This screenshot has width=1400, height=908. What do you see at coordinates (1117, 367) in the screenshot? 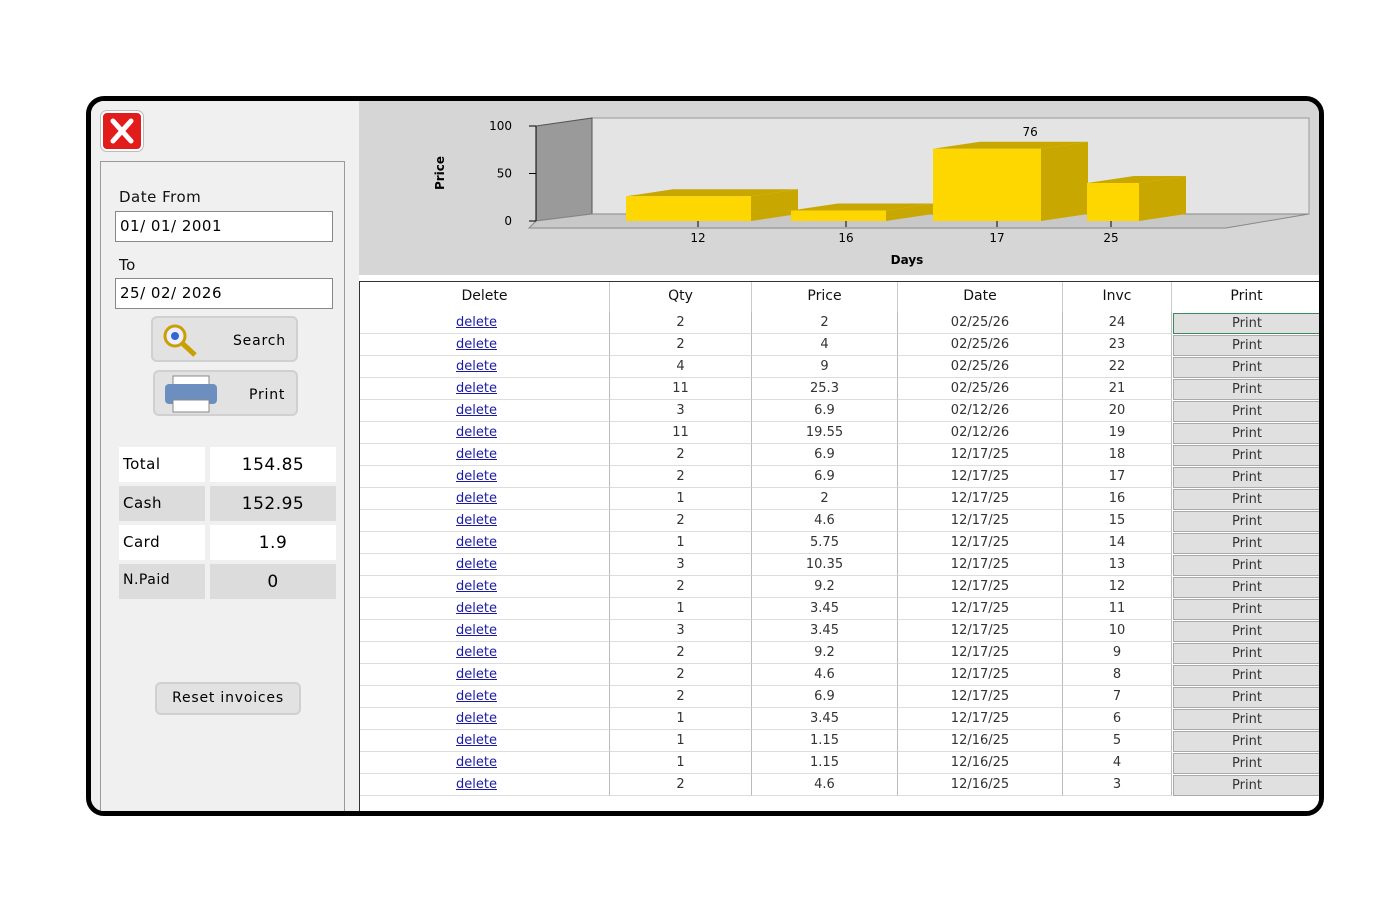
I see `table-cell: 22` at bounding box center [1117, 367].